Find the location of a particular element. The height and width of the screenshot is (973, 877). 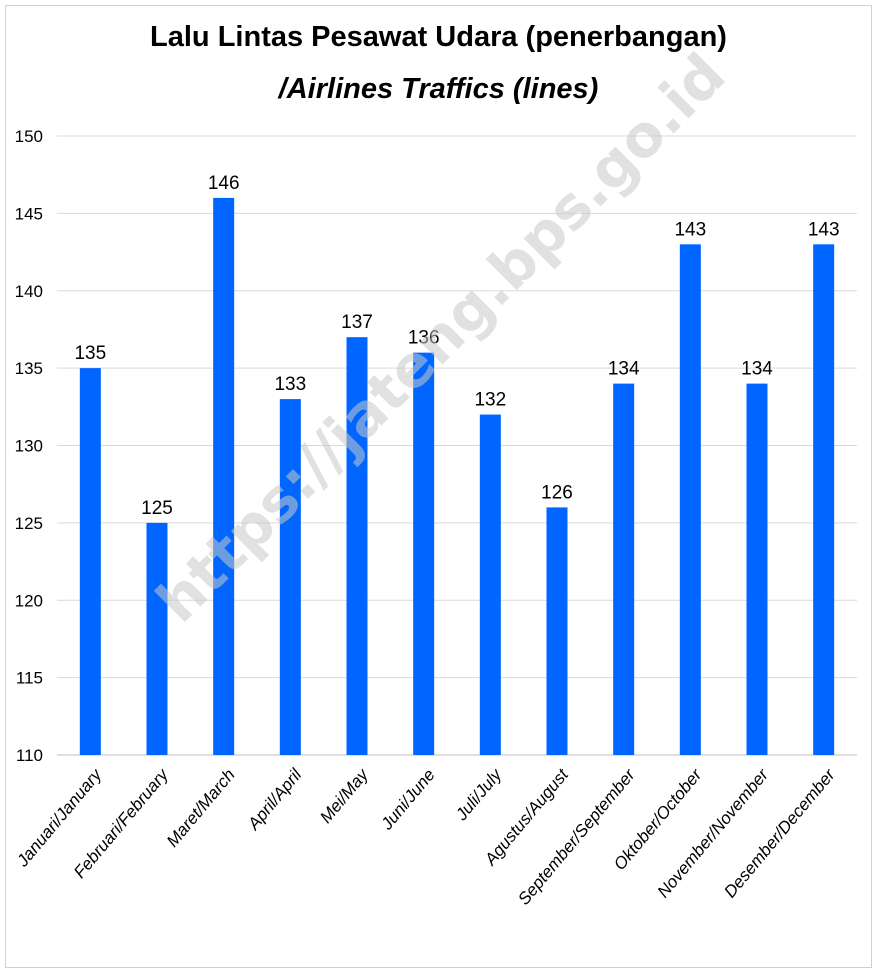

chart-subtitle: /Airlines Traffics (lines) is located at coordinates (438, 89).